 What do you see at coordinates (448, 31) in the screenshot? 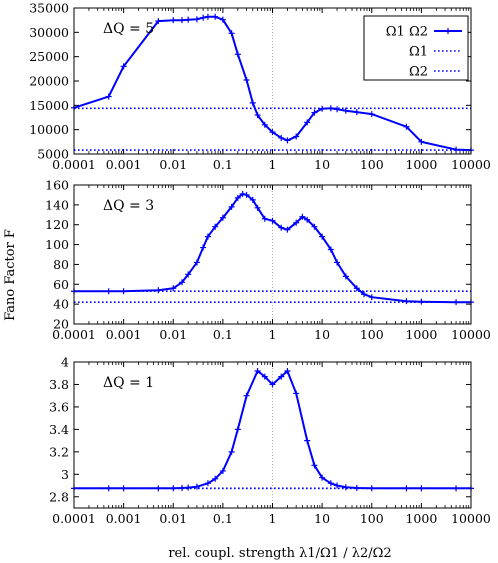
I see `legend-marker` at bounding box center [448, 31].